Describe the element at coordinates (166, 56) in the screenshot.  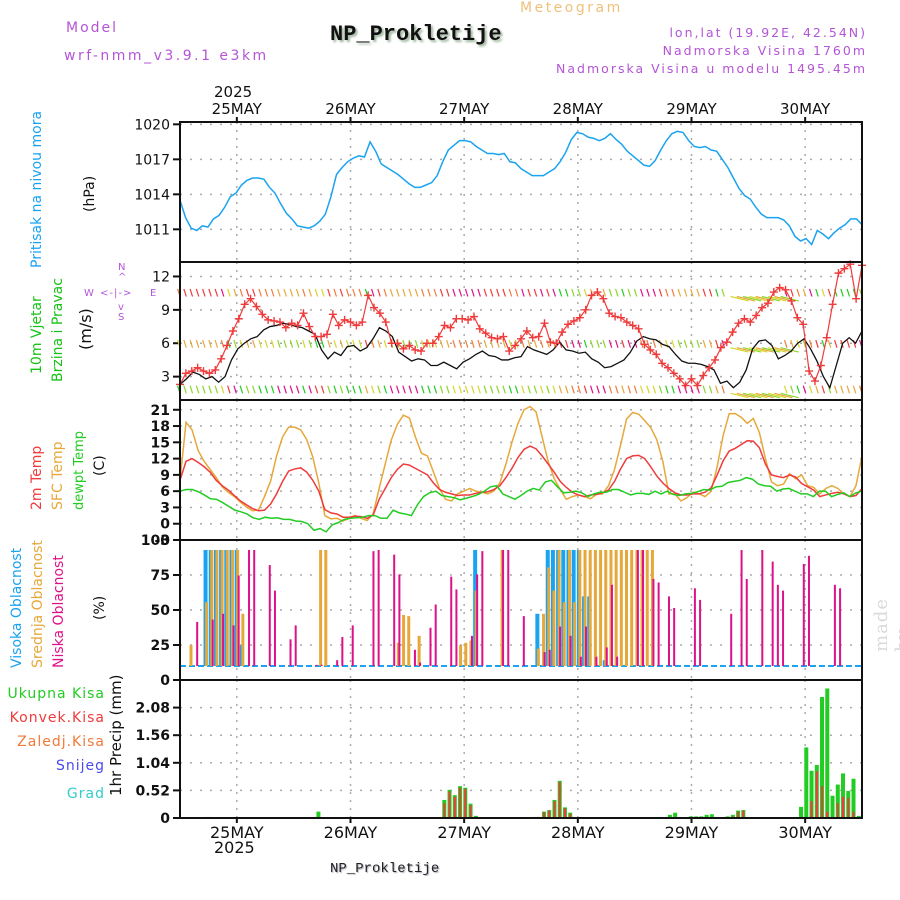
I see `model-name: wrf-nmm_v3.9.1 e3km` at that location.